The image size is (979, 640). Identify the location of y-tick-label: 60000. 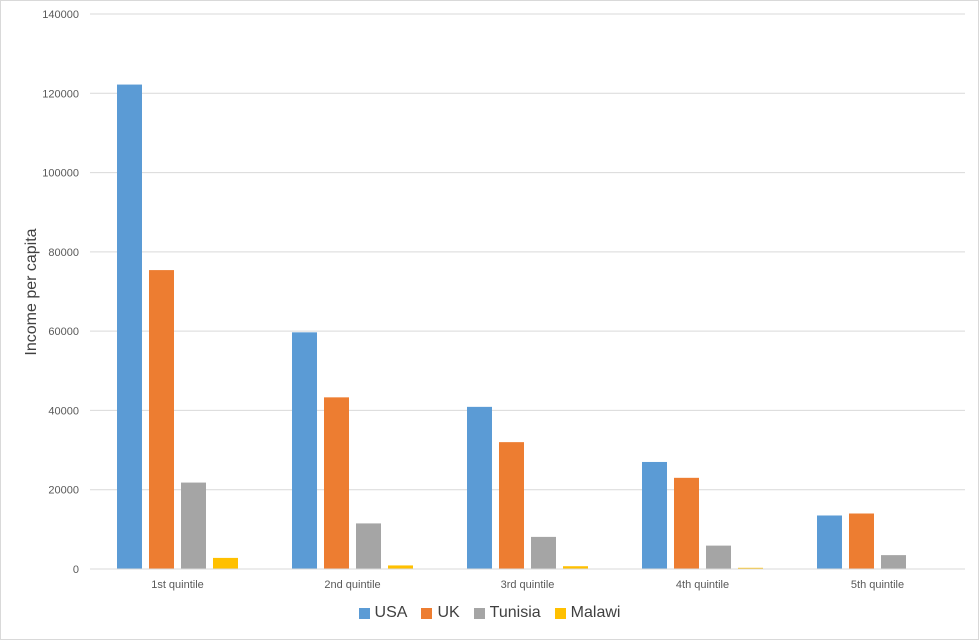
(63, 332).